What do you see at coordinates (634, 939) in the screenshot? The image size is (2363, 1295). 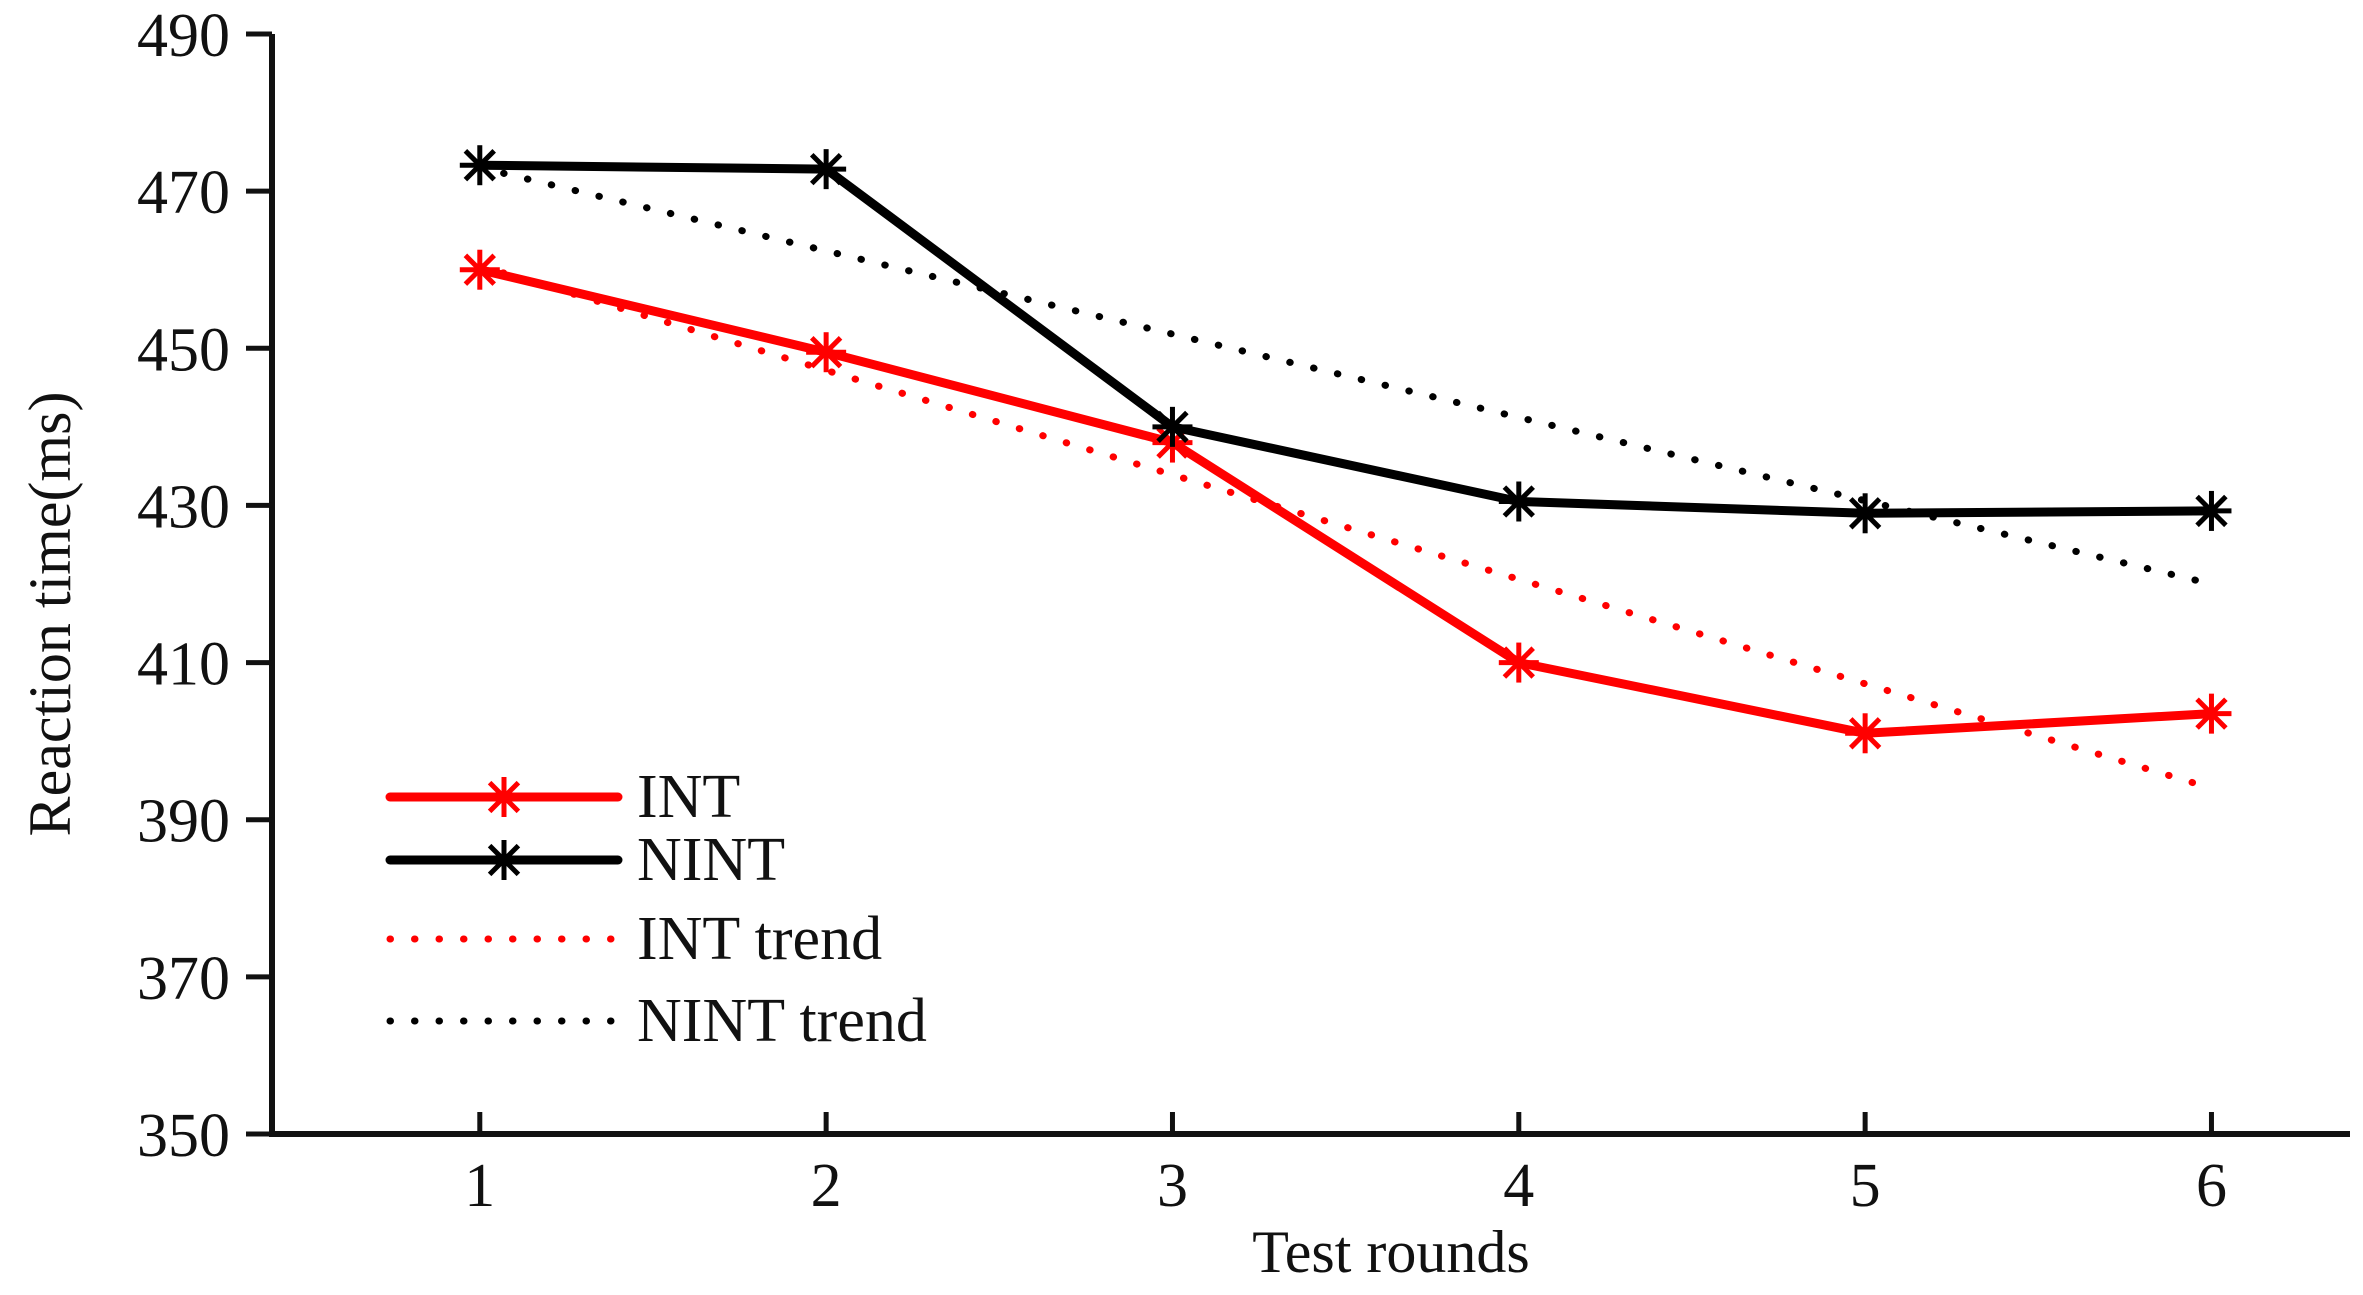 I see `legend-item-int-trend: INT trend` at bounding box center [634, 939].